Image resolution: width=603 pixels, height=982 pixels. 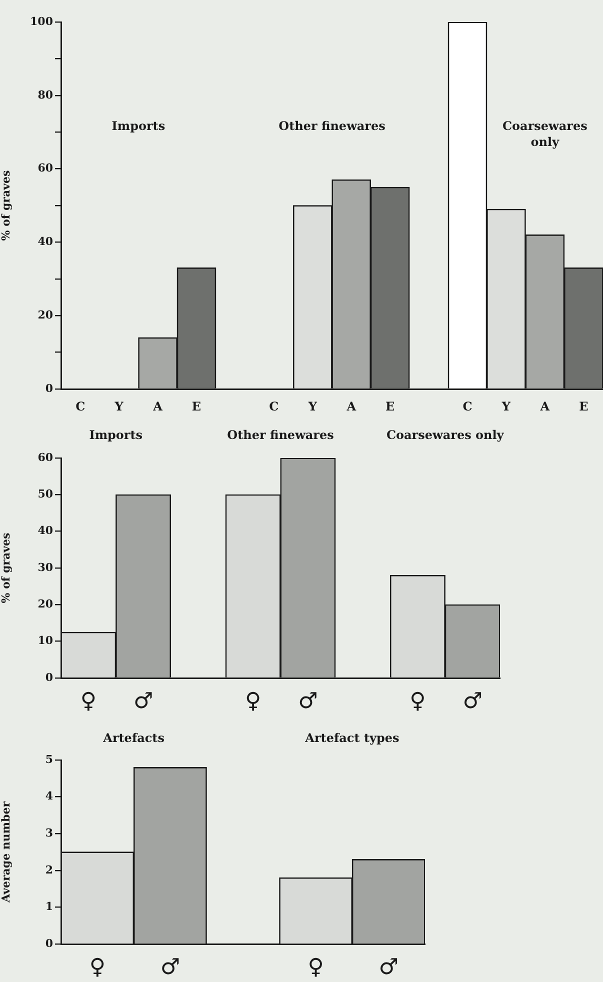 What do you see at coordinates (46, 494) in the screenshot?
I see `y-tick-label: 50` at bounding box center [46, 494].